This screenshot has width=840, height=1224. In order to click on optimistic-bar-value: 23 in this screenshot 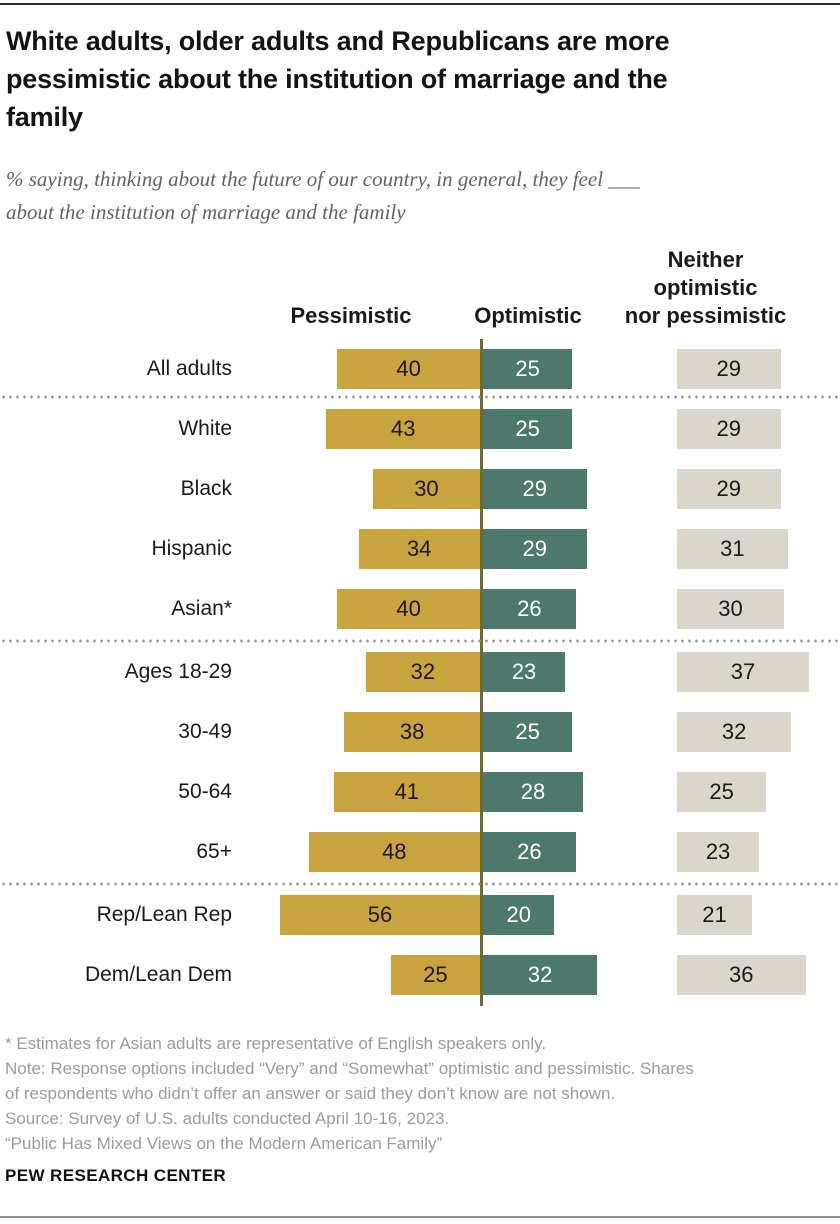, I will do `click(524, 671)`.